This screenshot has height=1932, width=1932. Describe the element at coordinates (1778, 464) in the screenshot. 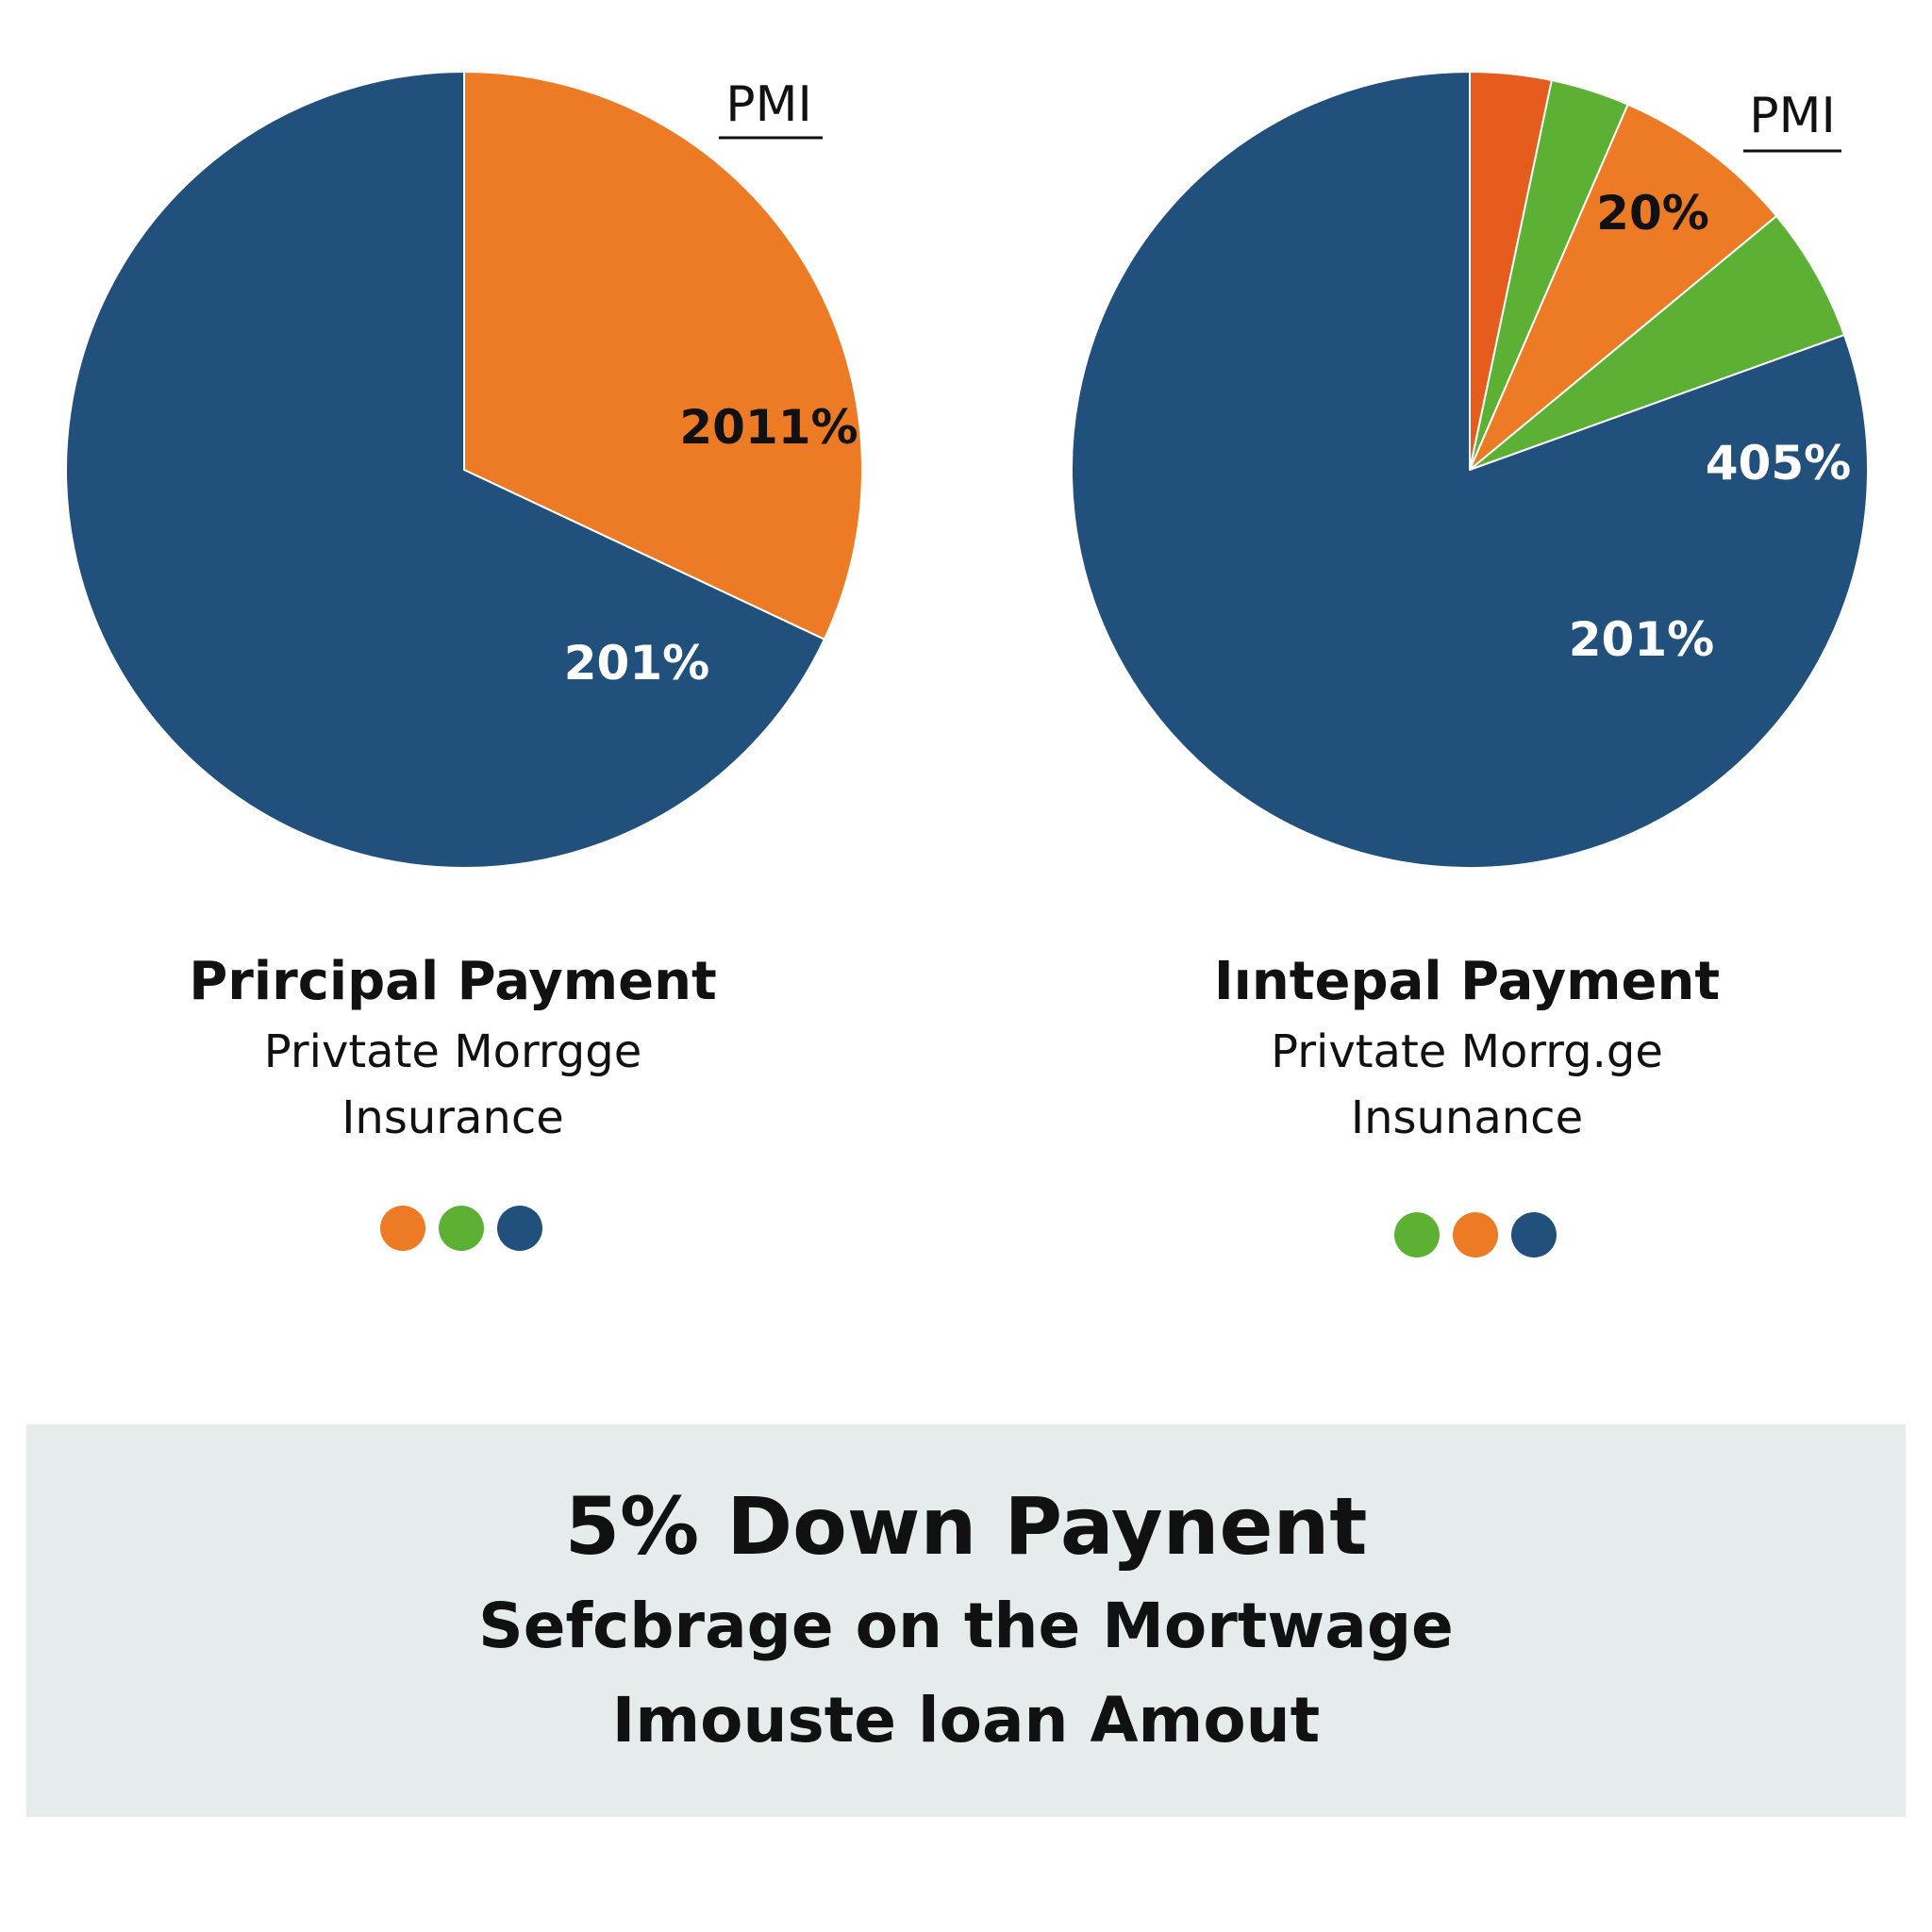

I see `slice-label: 405%` at that location.